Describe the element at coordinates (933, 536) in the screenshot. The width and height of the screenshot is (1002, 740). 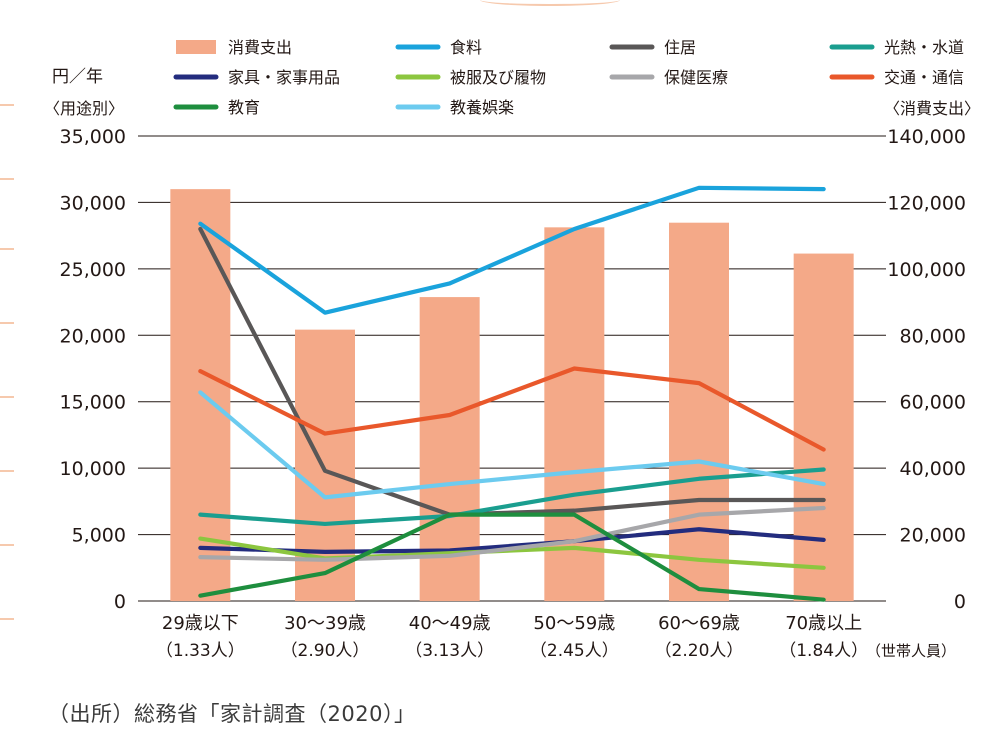
I see `right-tick-label: 20,000` at that location.